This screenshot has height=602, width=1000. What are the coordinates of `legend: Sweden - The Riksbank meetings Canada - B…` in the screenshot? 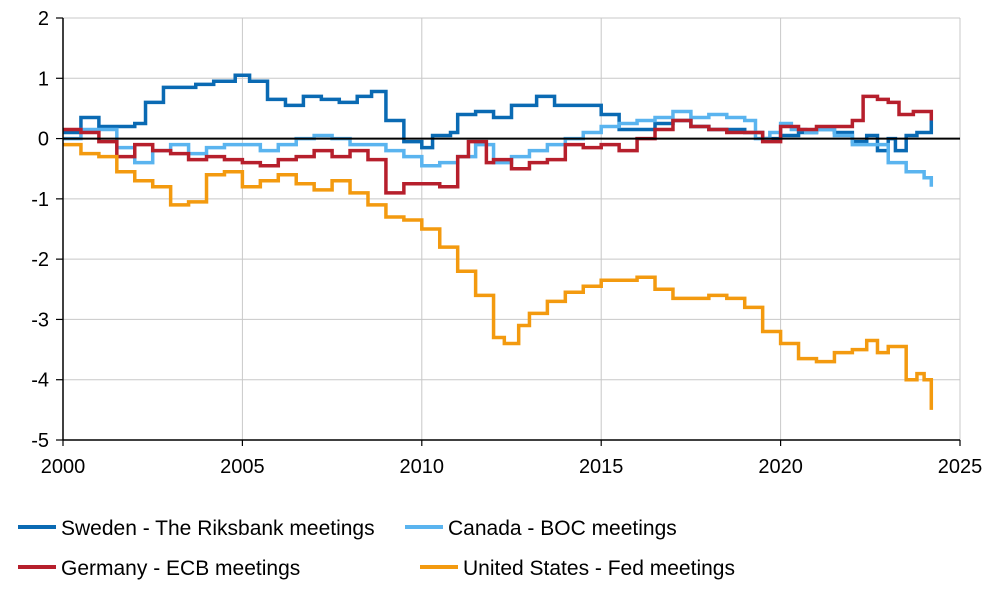 It's located at (376, 548).